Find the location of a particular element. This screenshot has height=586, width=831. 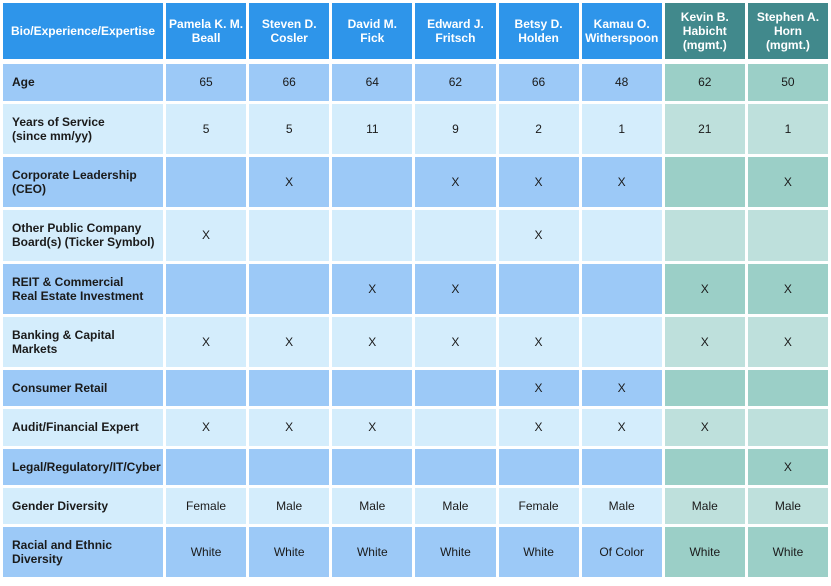

row-label: Consumer Retail is located at coordinates (83, 388).